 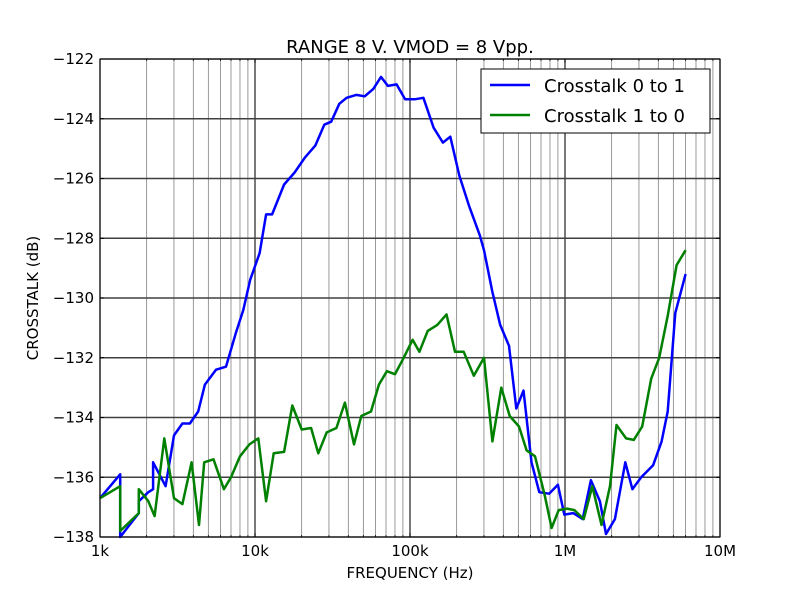 What do you see at coordinates (409, 573) in the screenshot?
I see `x-axis-label: FREQUENCY (Hz)` at bounding box center [409, 573].